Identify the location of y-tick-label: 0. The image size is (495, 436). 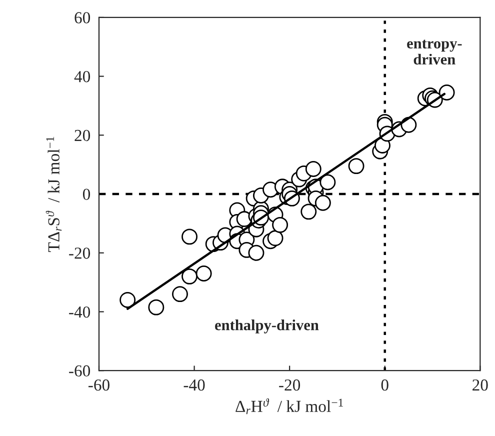
(86, 194).